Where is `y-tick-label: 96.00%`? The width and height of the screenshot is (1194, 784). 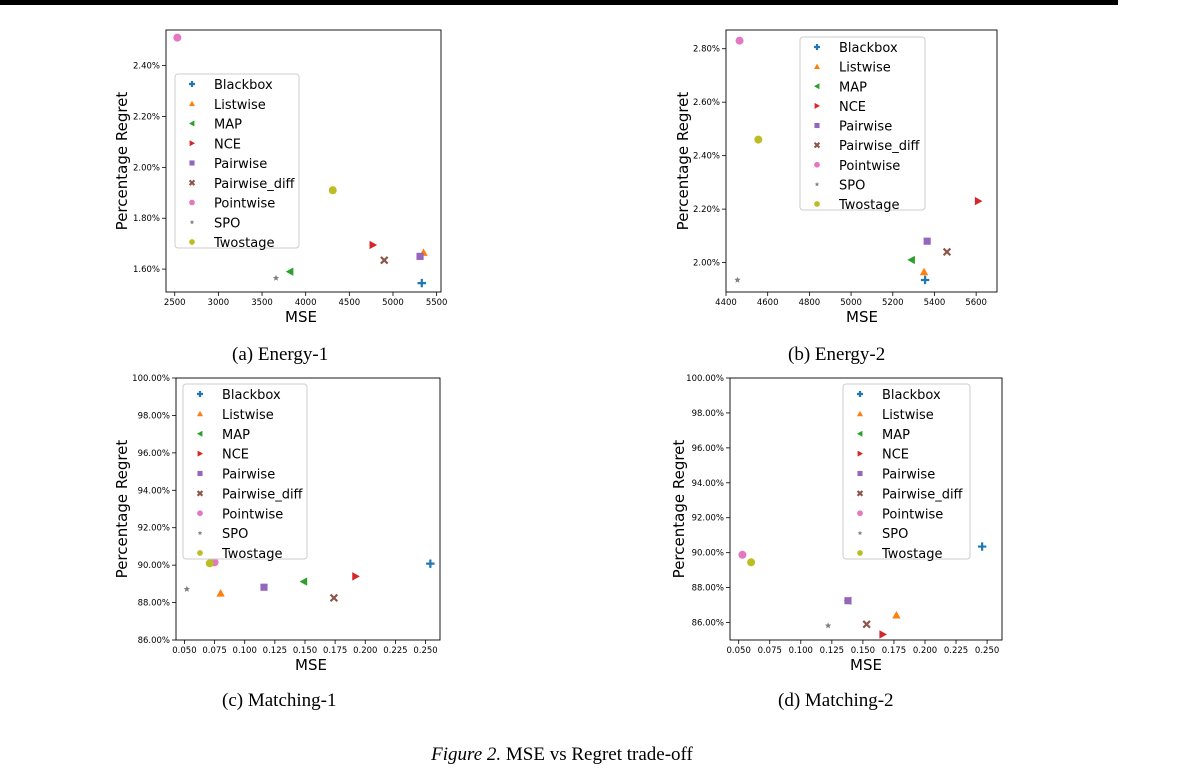
y-tick-label: 96.00% is located at coordinates (708, 449).